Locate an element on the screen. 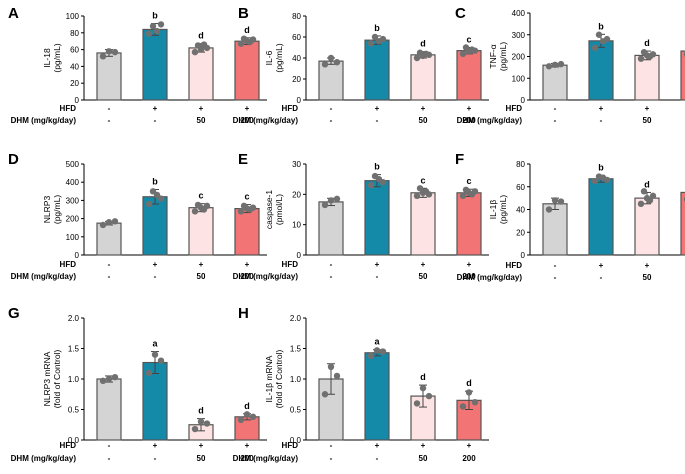  panel-label: G is located at coordinates (14, 313).